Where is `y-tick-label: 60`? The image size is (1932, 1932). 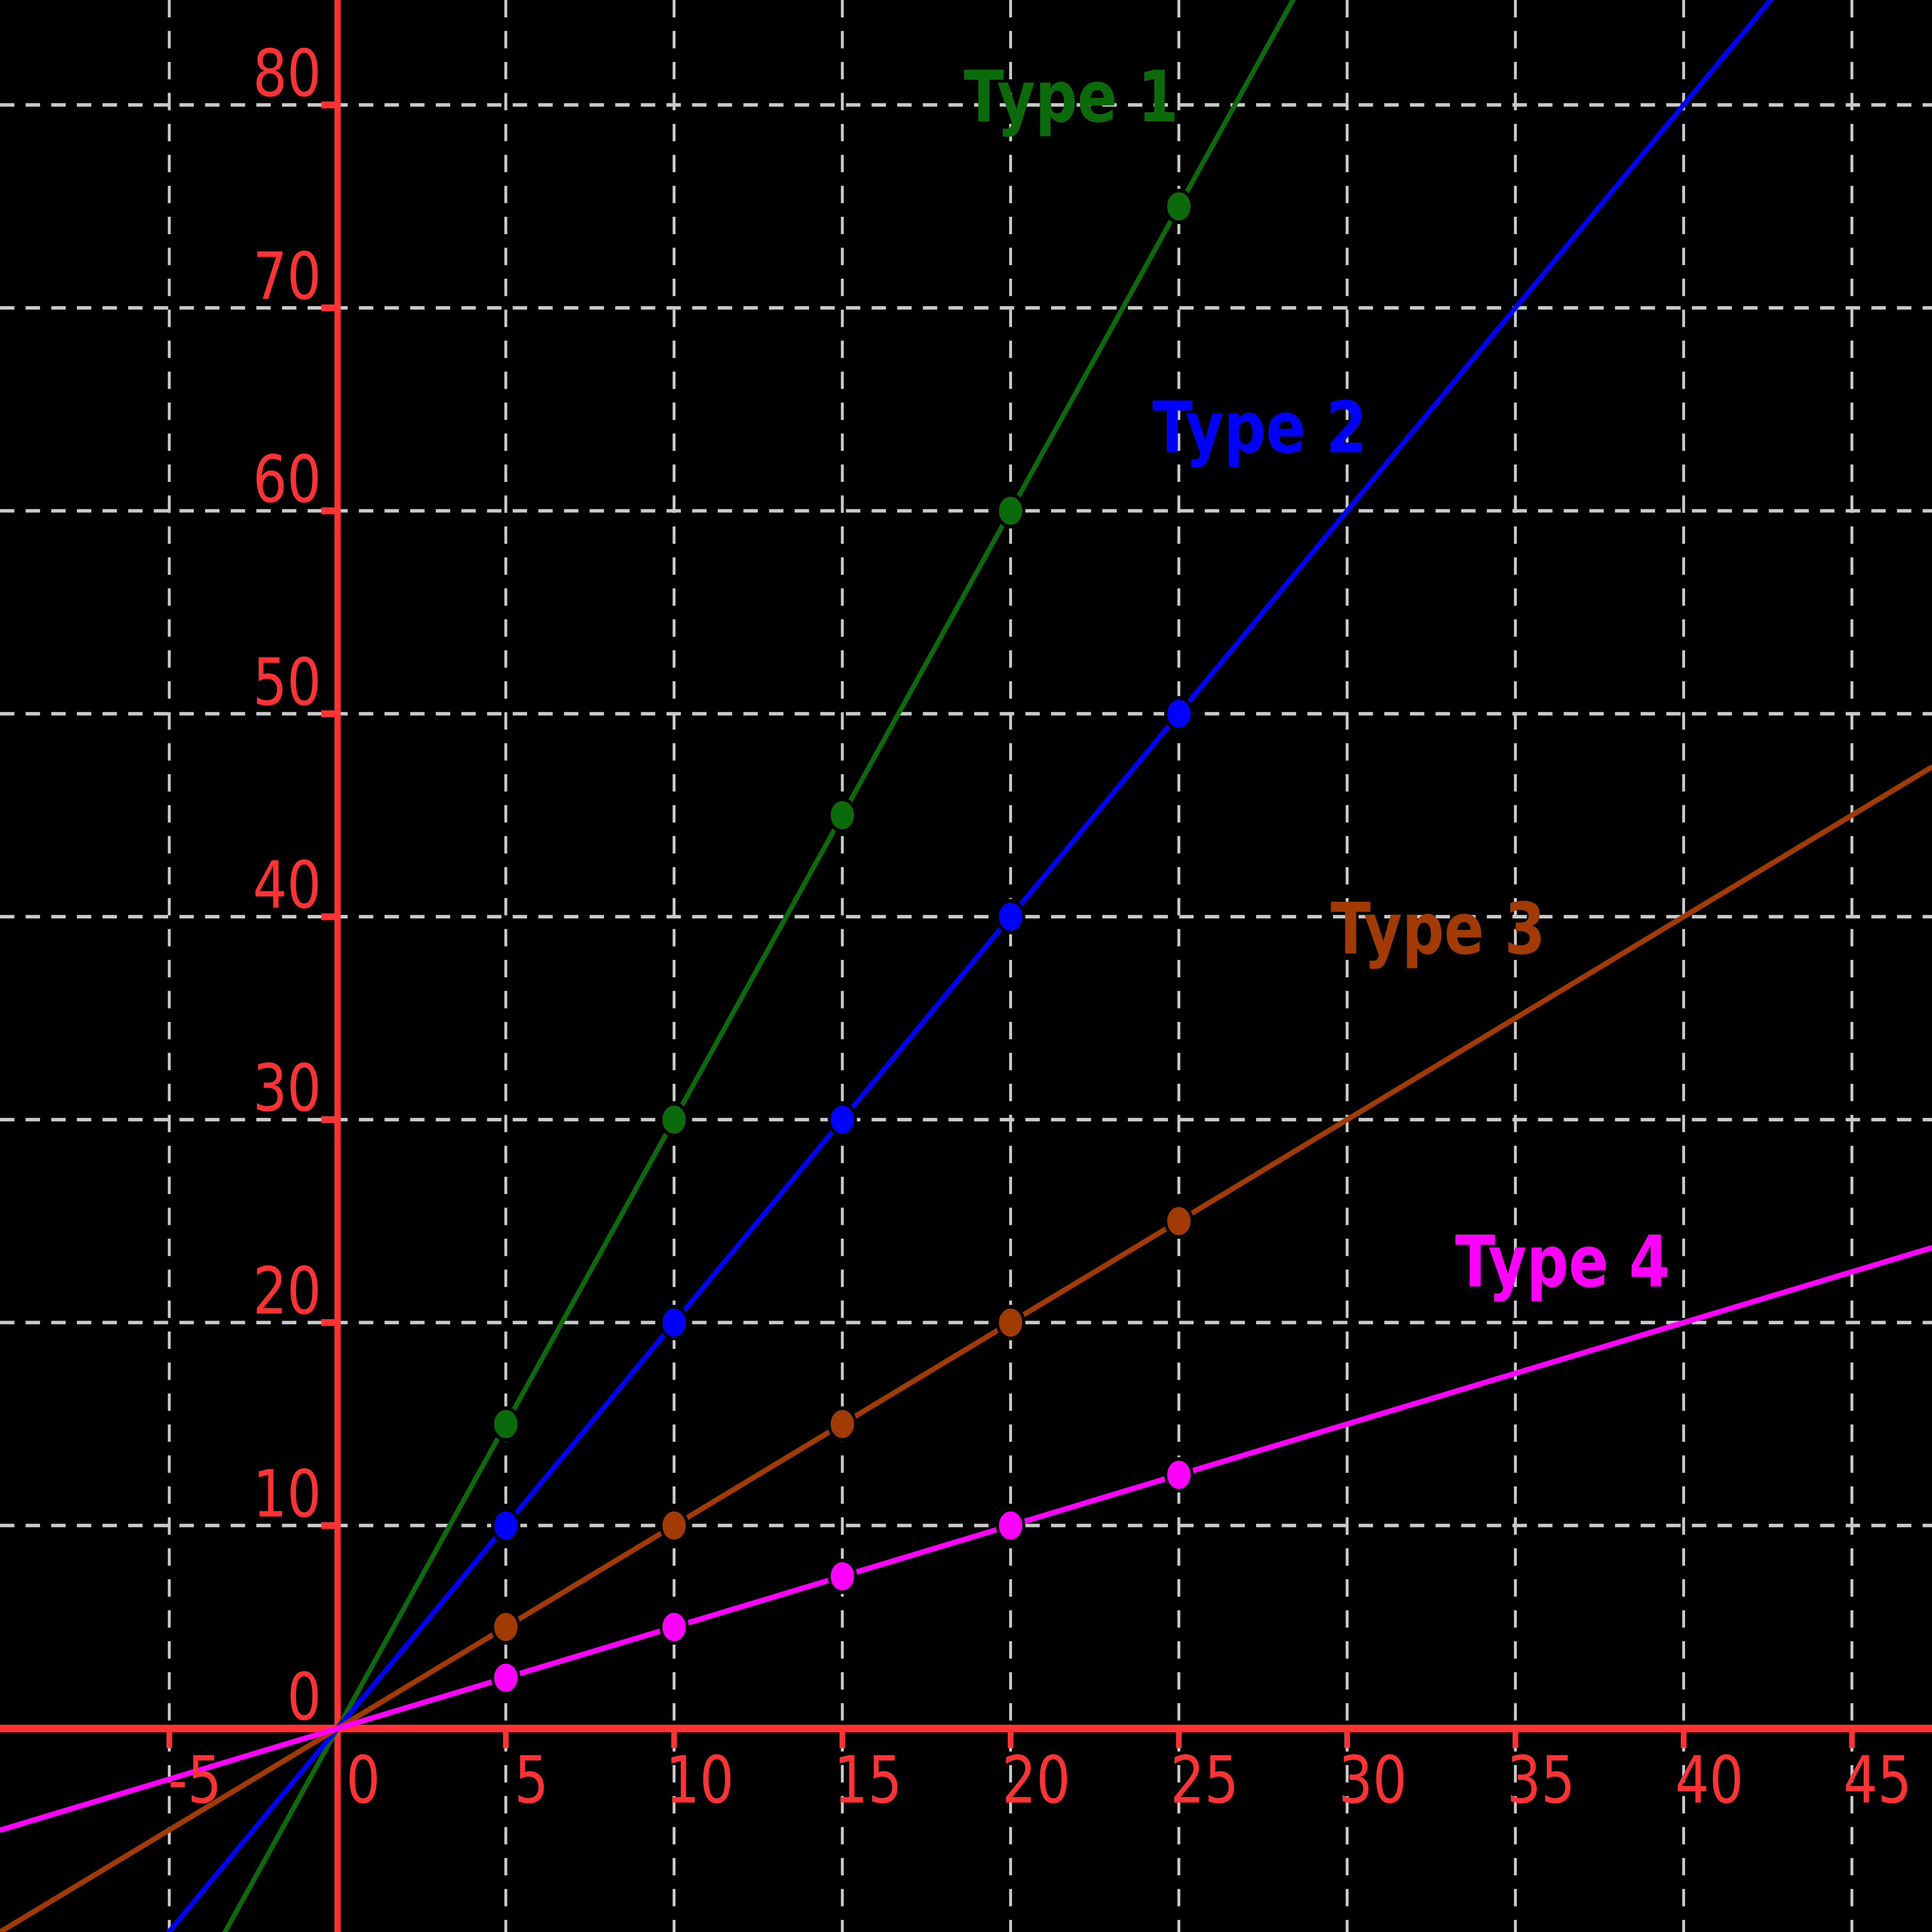 y-tick-label: 60 is located at coordinates (287, 479).